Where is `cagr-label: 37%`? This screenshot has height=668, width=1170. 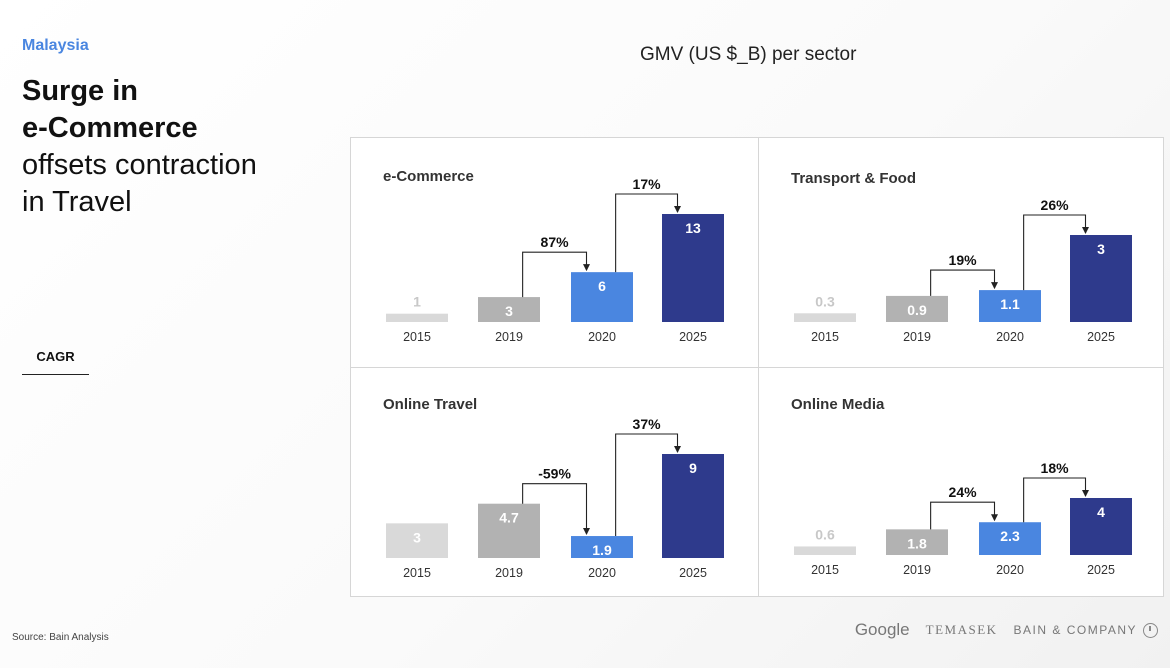
cagr-label: 37% is located at coordinates (647, 424).